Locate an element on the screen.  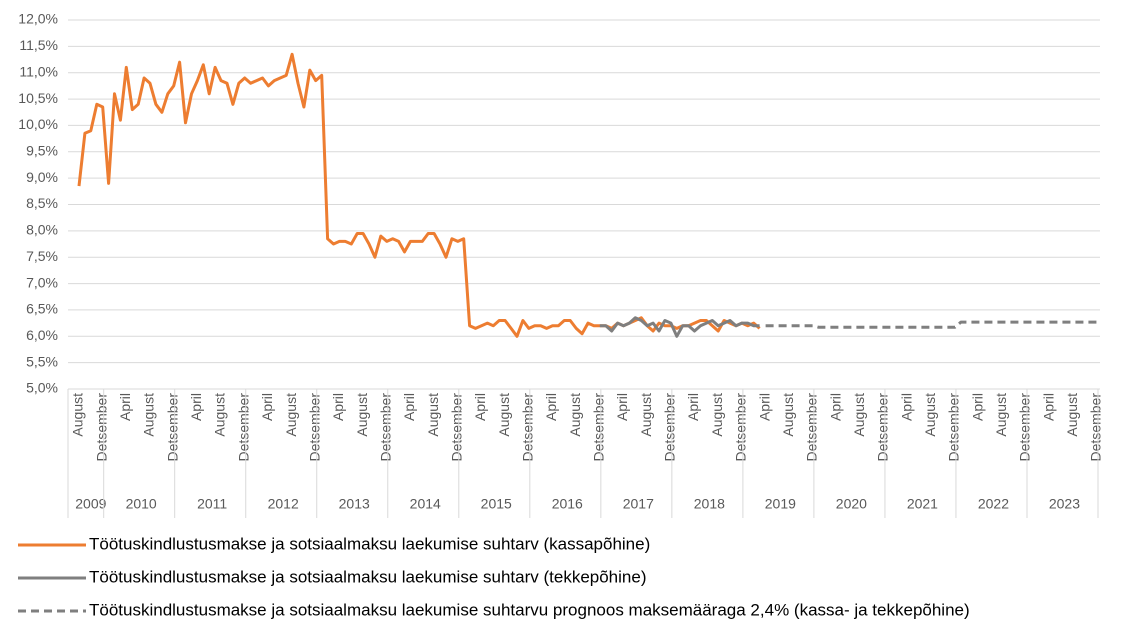
year-label: 2013 is located at coordinates (354, 504).